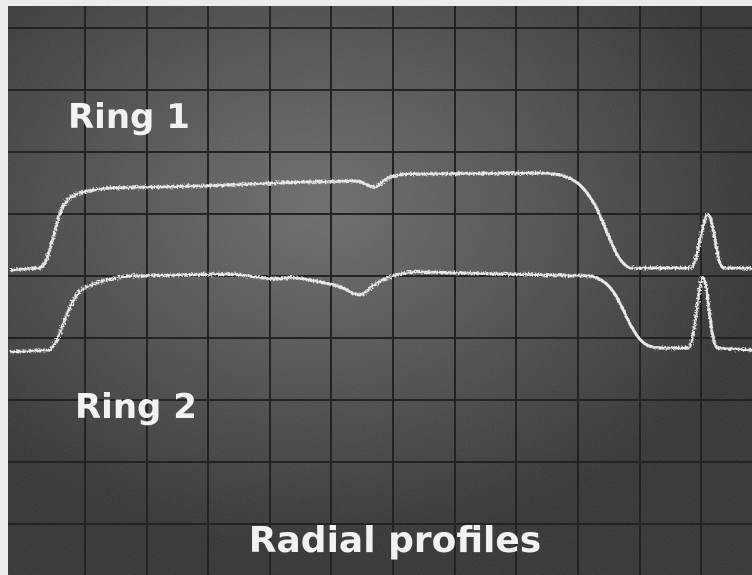 The image size is (752, 575). What do you see at coordinates (129, 117) in the screenshot?
I see `label-ring-1: Ring 1` at bounding box center [129, 117].